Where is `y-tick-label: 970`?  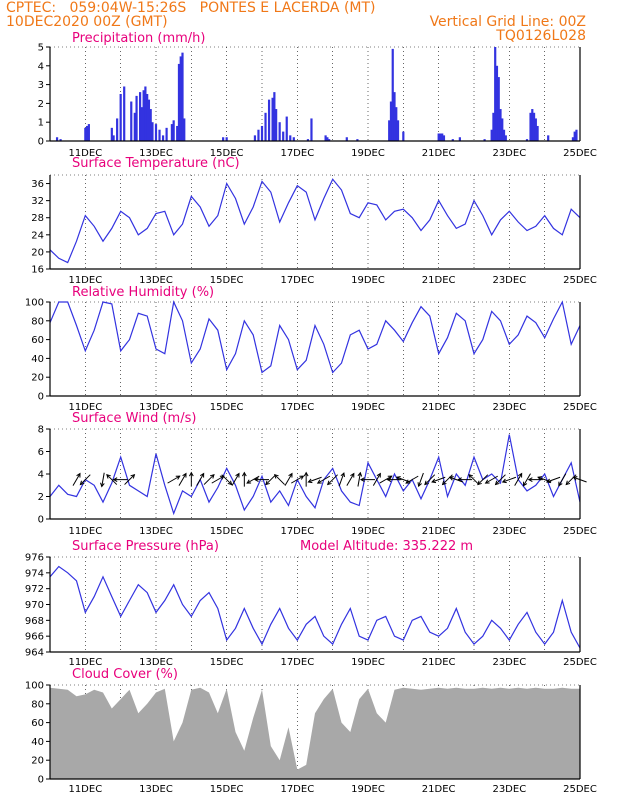 y-tick-label: 970 is located at coordinates (34, 605).